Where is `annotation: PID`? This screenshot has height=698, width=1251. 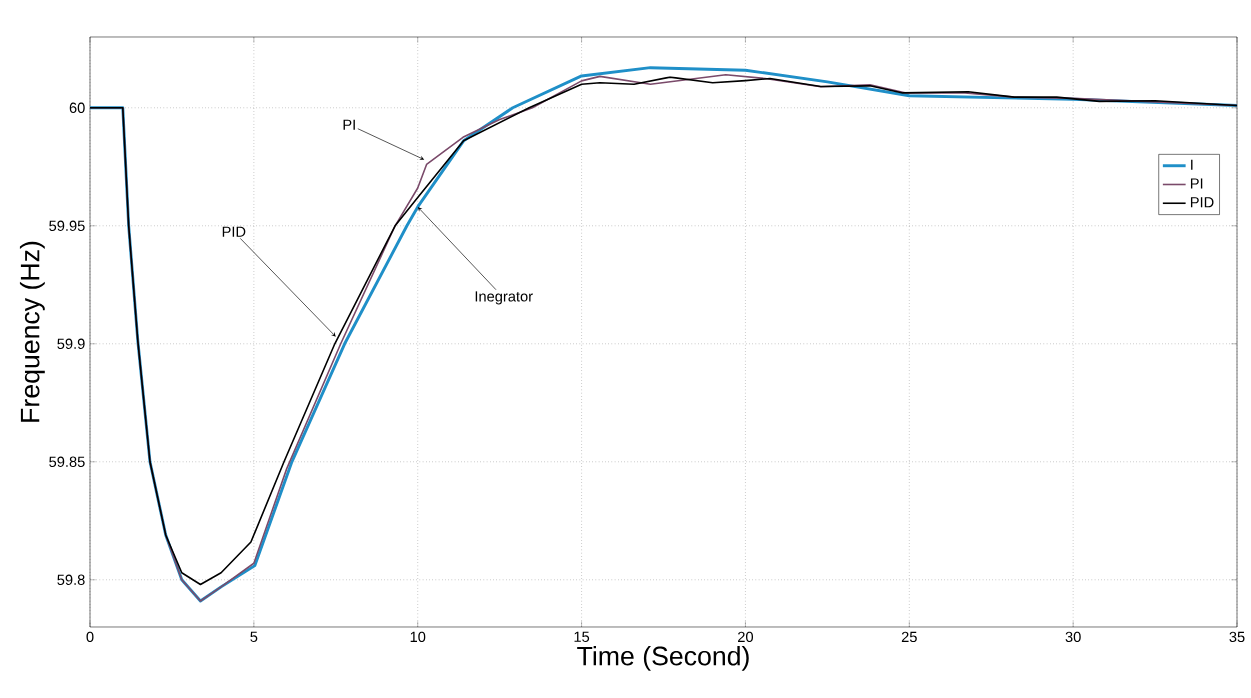
annotation: PID is located at coordinates (234, 231).